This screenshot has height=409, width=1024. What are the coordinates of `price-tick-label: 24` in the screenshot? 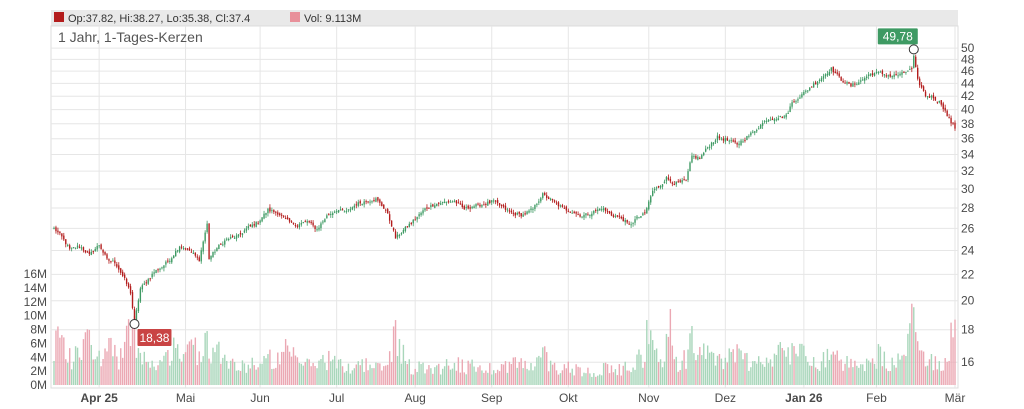 It's located at (968, 250).